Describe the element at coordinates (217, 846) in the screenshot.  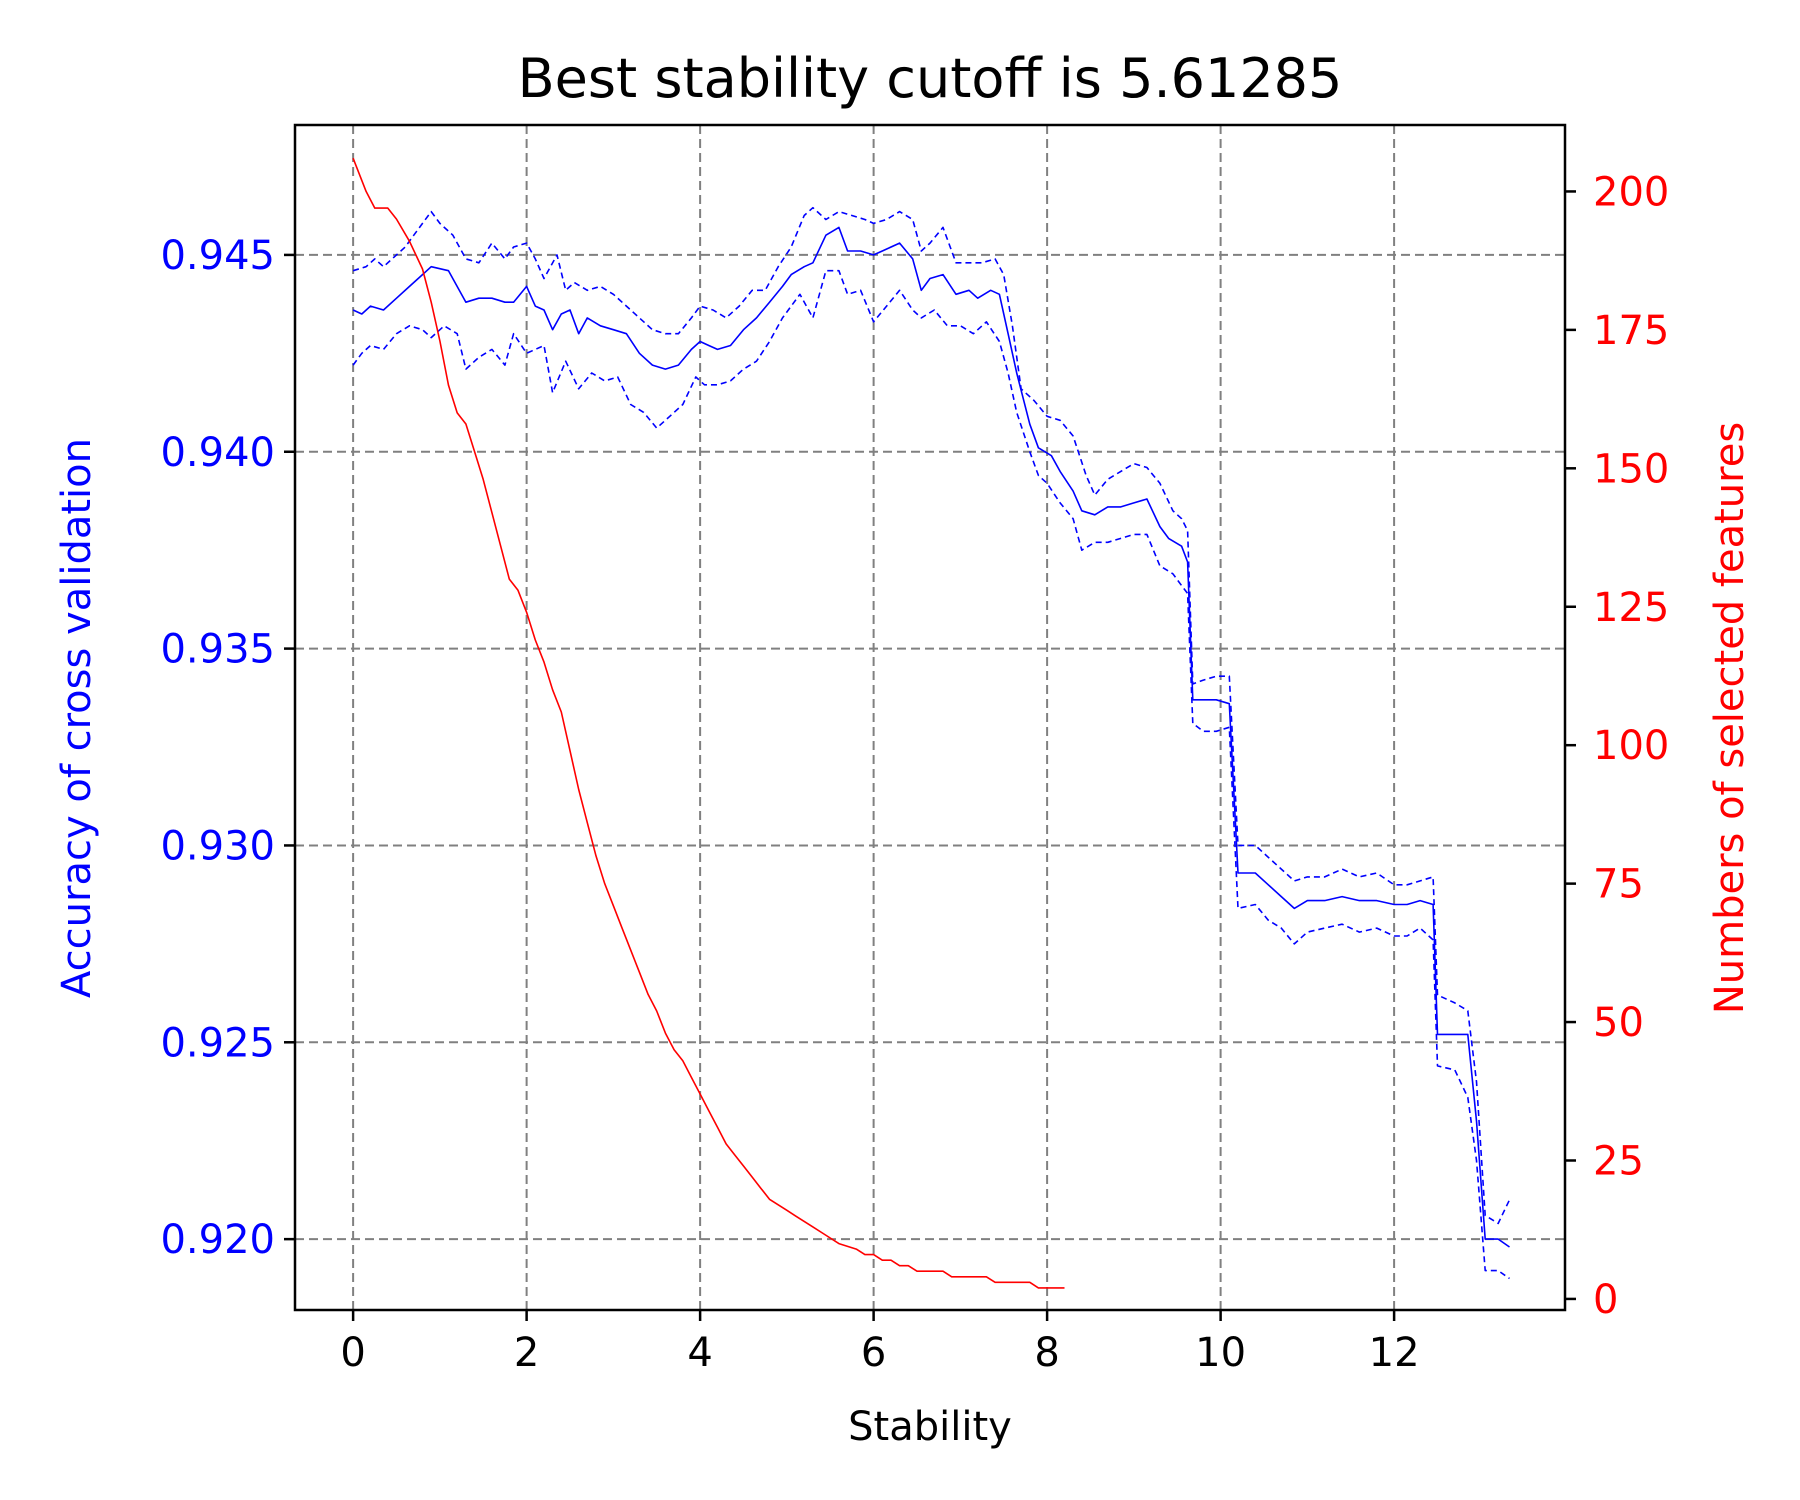
I see `left-tick-label: 0.930` at that location.